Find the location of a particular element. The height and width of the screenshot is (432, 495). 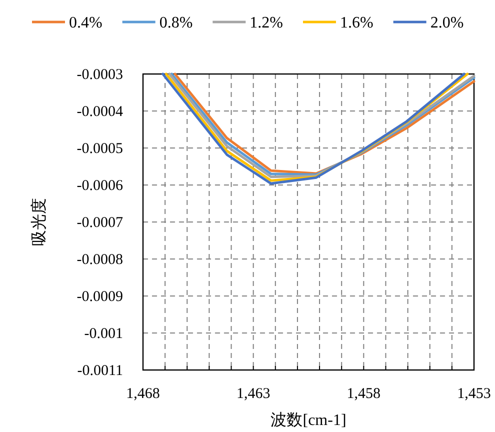

y-tick-label: -0.001 is located at coordinates (103, 334).